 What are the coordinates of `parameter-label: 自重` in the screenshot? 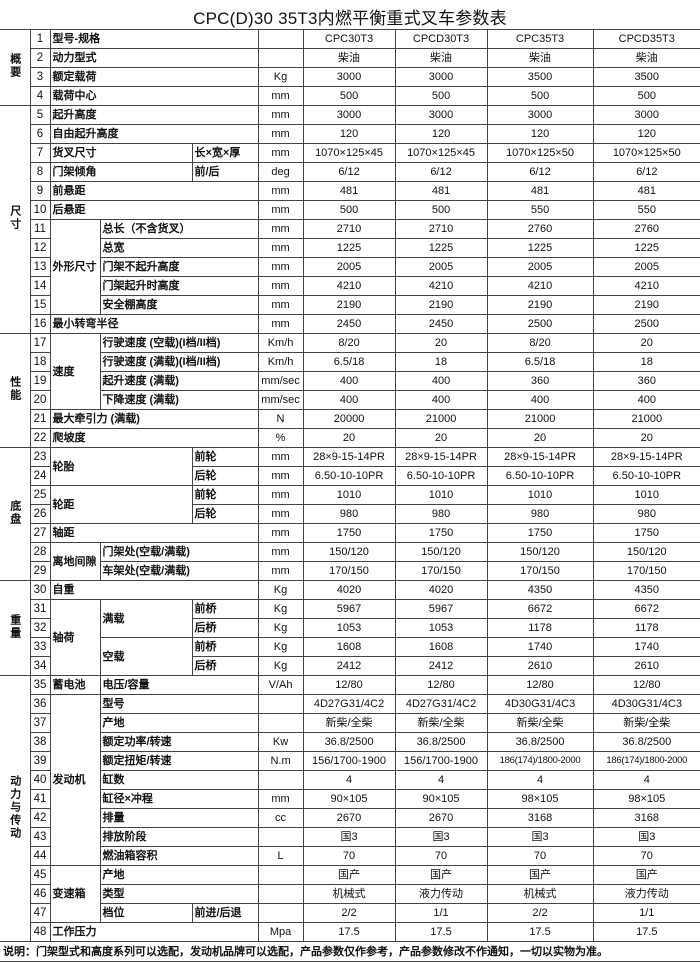 It's located at (154, 590).